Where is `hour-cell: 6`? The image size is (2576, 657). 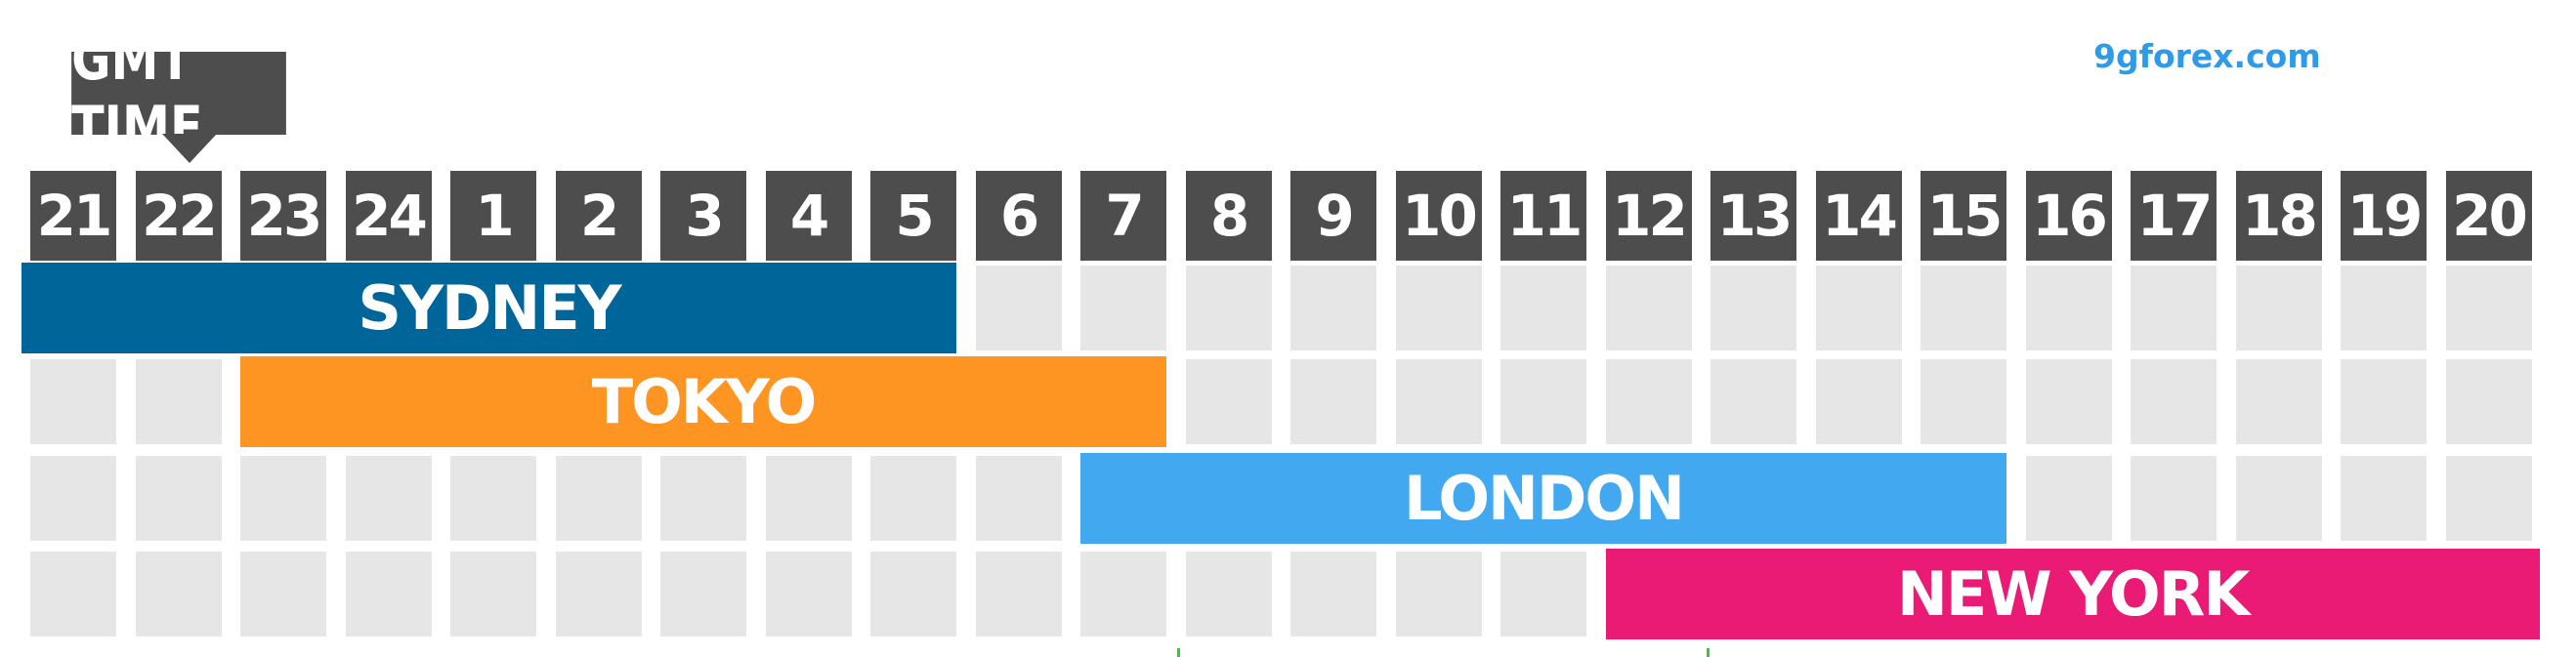
hour-cell: 6 is located at coordinates (1018, 216).